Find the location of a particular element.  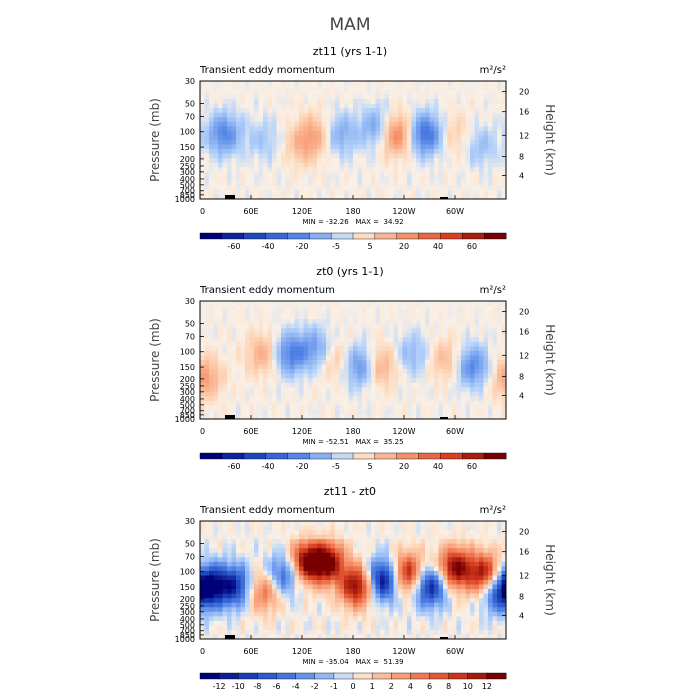

y-tick-label: 50 is located at coordinates (190, 103).